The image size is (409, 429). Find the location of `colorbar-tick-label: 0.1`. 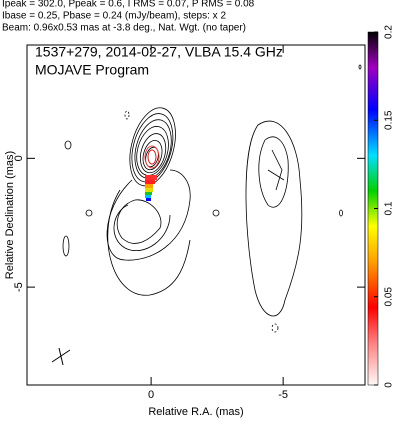

colorbar-tick-label: 0.1 is located at coordinates (389, 208).